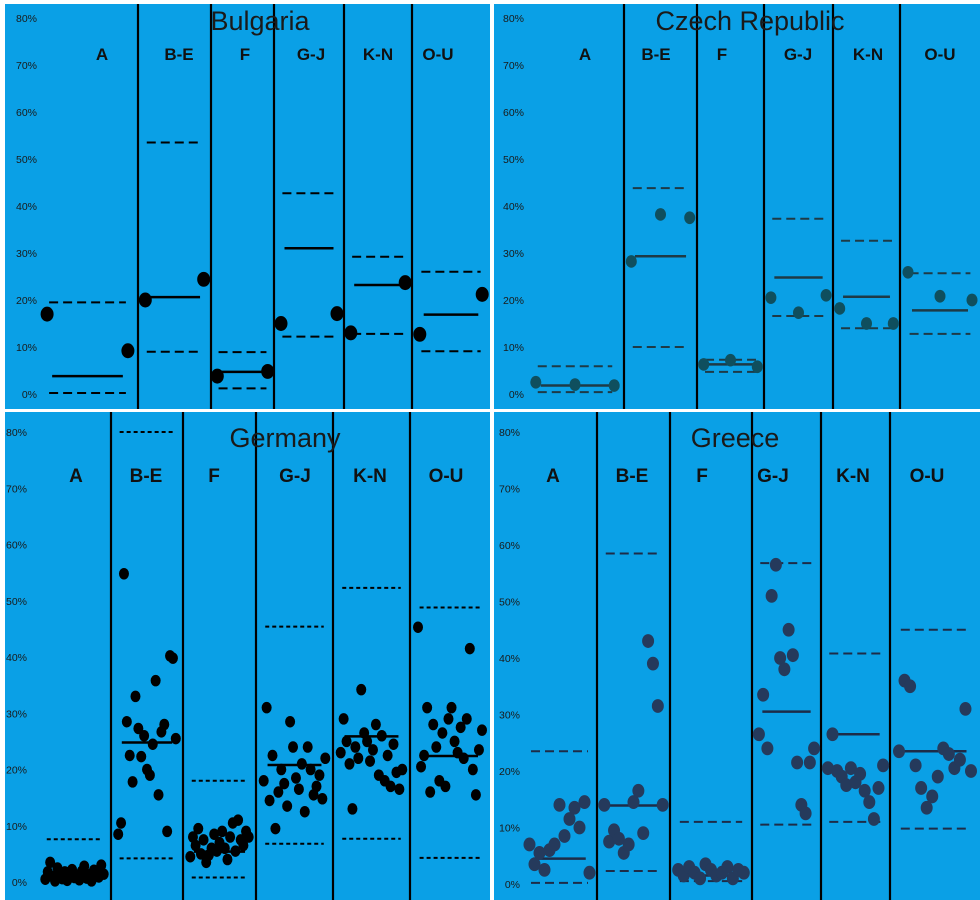 Image resolution: width=980 pixels, height=900 pixels. Describe the element at coordinates (735, 438) in the screenshot. I see `chart-title: Greece` at that location.